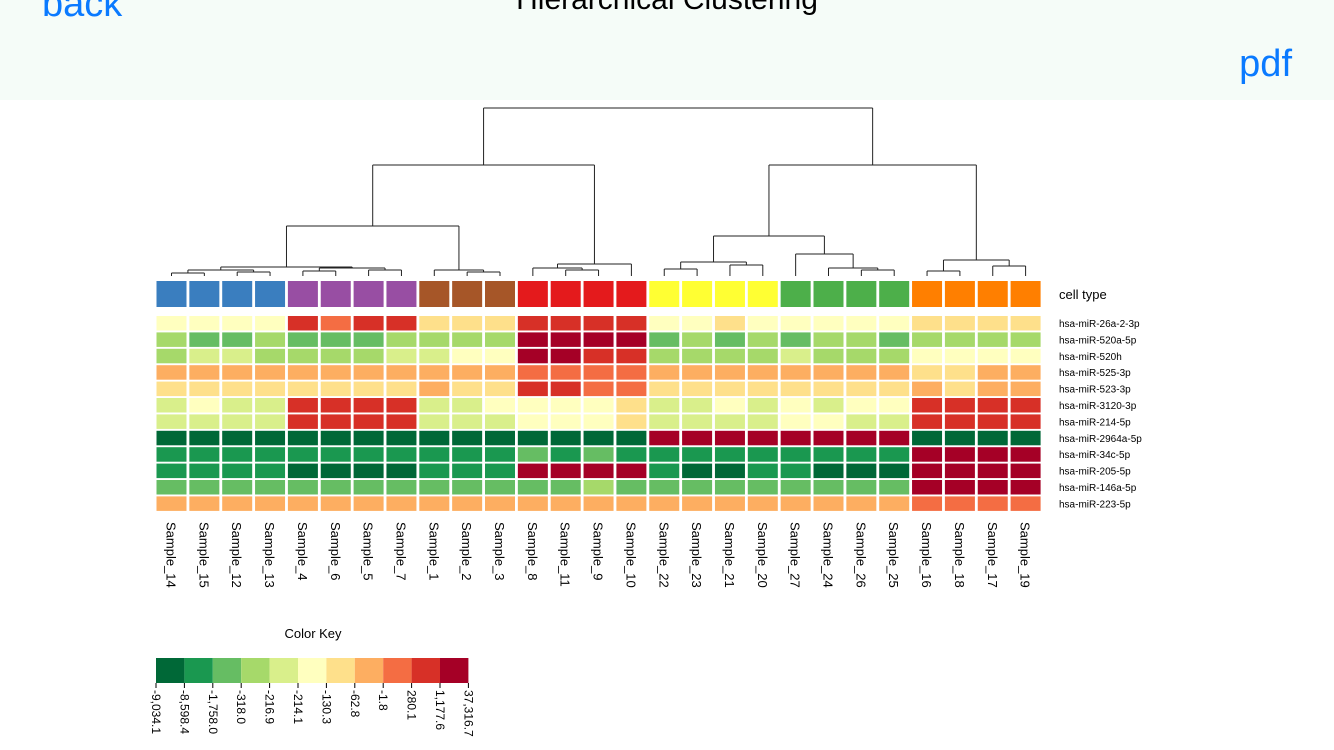  What do you see at coordinates (532, 551) in the screenshot?
I see `sample-label: Sample_8` at bounding box center [532, 551].